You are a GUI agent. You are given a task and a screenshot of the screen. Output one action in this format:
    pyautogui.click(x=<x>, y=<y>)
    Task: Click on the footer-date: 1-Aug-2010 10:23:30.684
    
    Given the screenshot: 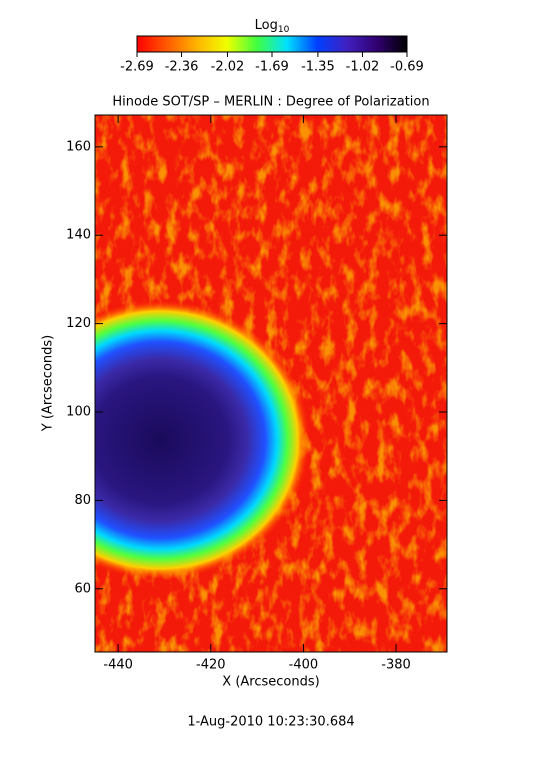 What is the action you would take?
    pyautogui.click(x=270, y=722)
    